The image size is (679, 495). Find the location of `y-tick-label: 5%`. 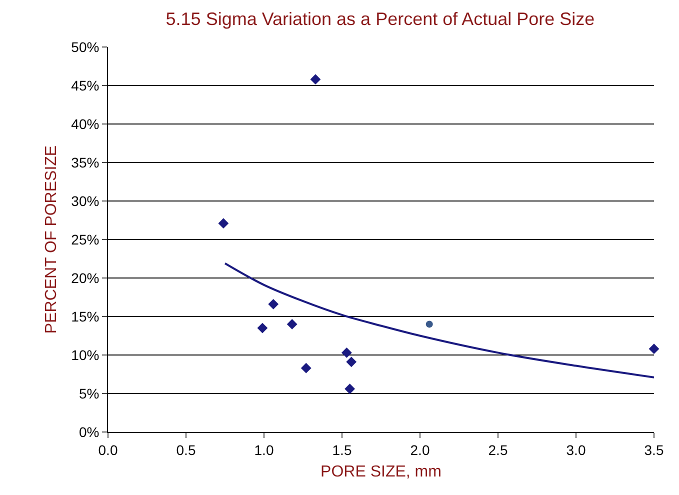

y-tick-label: 5% is located at coordinates (89, 393).